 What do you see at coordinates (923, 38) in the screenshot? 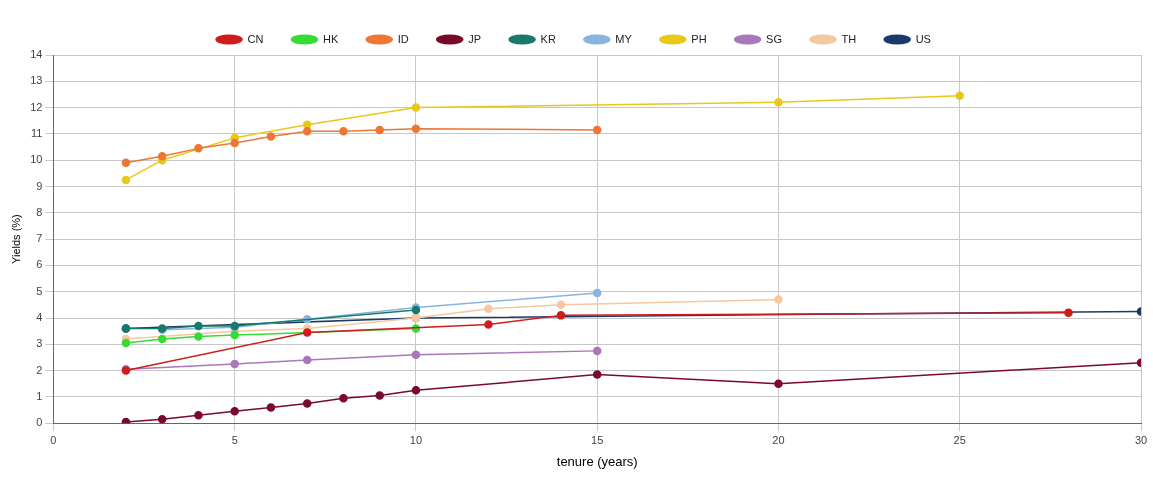
I see `legend-label: US` at bounding box center [923, 38].